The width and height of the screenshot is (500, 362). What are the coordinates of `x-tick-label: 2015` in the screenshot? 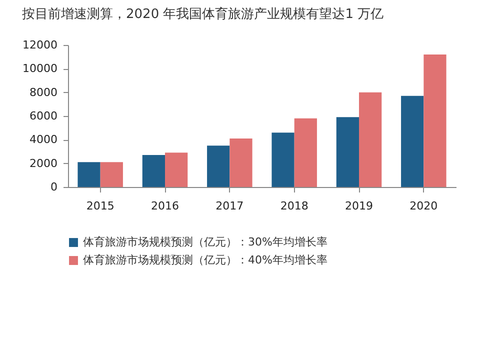 It's located at (100, 206).